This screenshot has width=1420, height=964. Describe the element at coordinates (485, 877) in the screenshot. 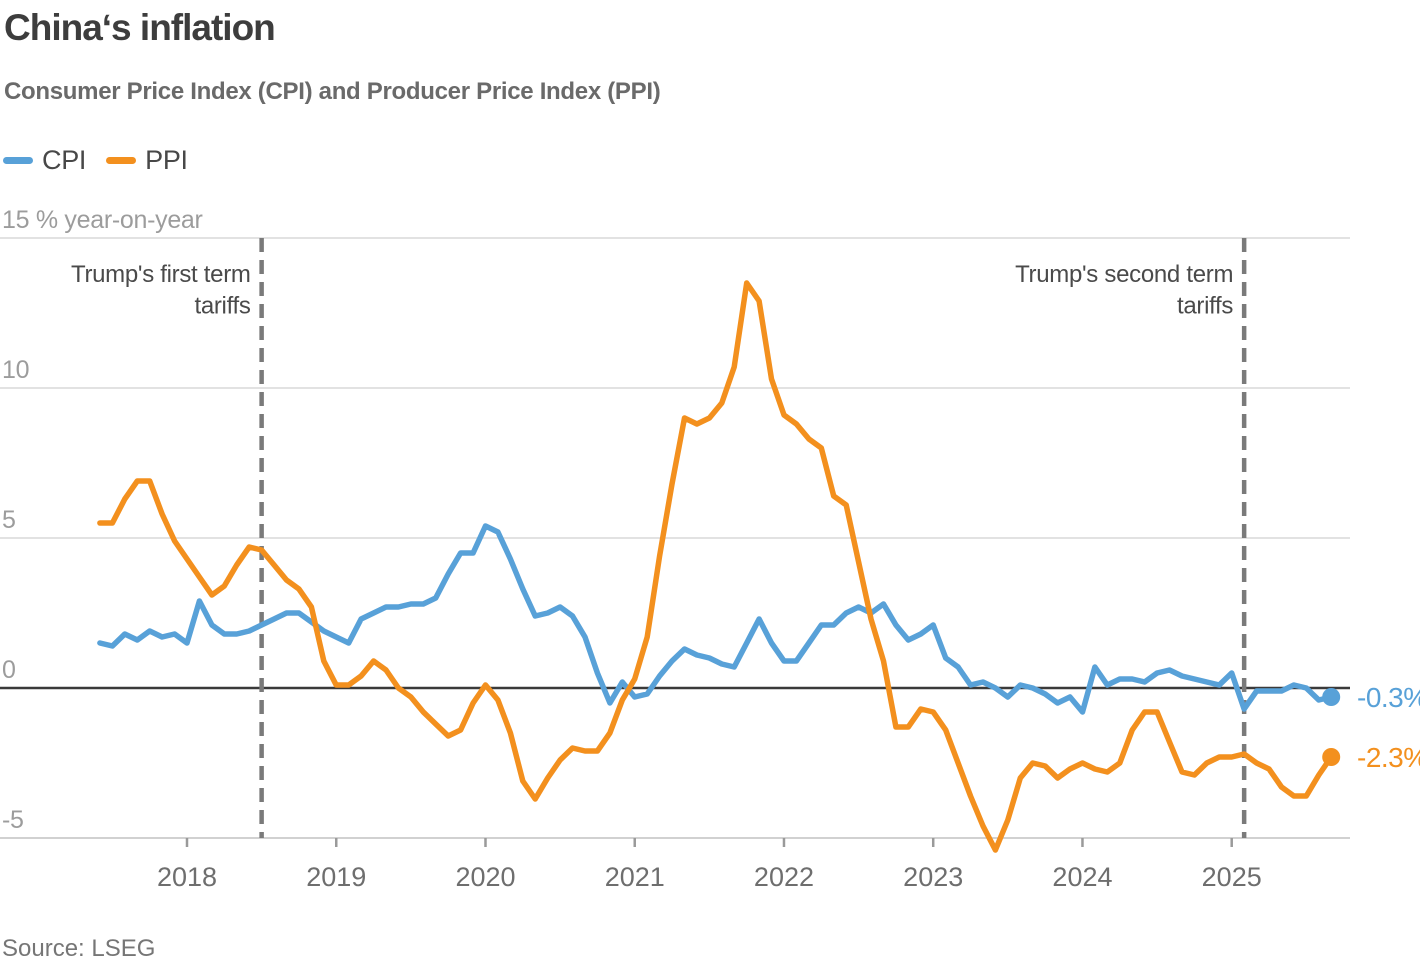

I see `x-tick-label-2020: 2020` at that location.